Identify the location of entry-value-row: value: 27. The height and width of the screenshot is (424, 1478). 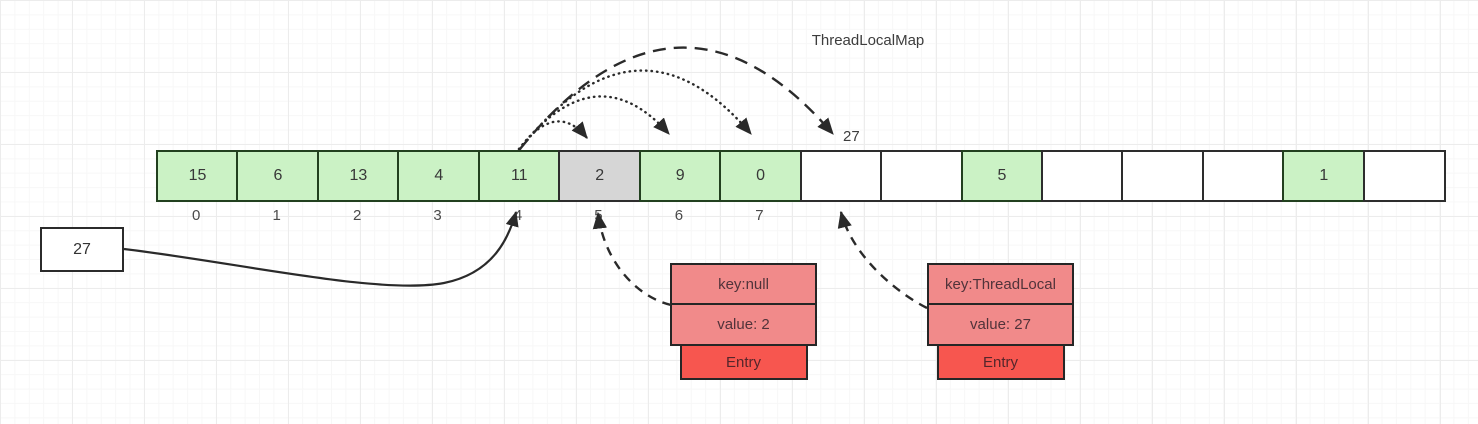
(1000, 324).